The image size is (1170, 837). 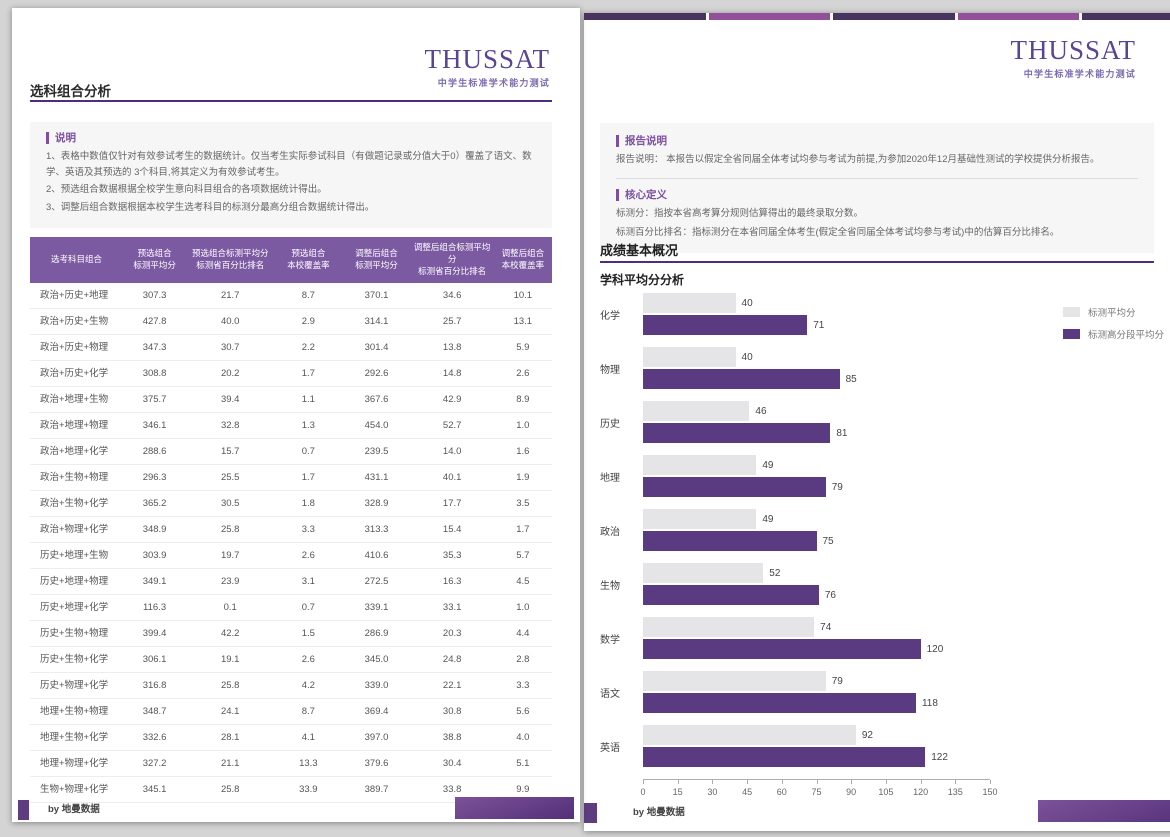 What do you see at coordinates (816, 487) in the screenshot?
I see `bar-row: 79` at bounding box center [816, 487].